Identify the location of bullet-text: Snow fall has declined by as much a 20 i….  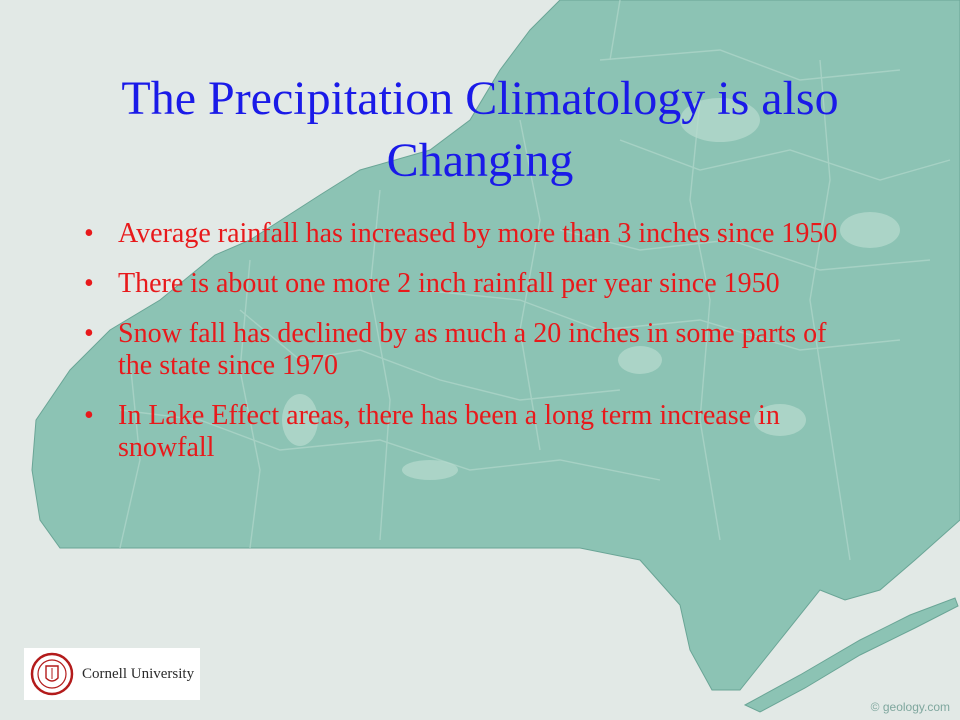
(472, 349).